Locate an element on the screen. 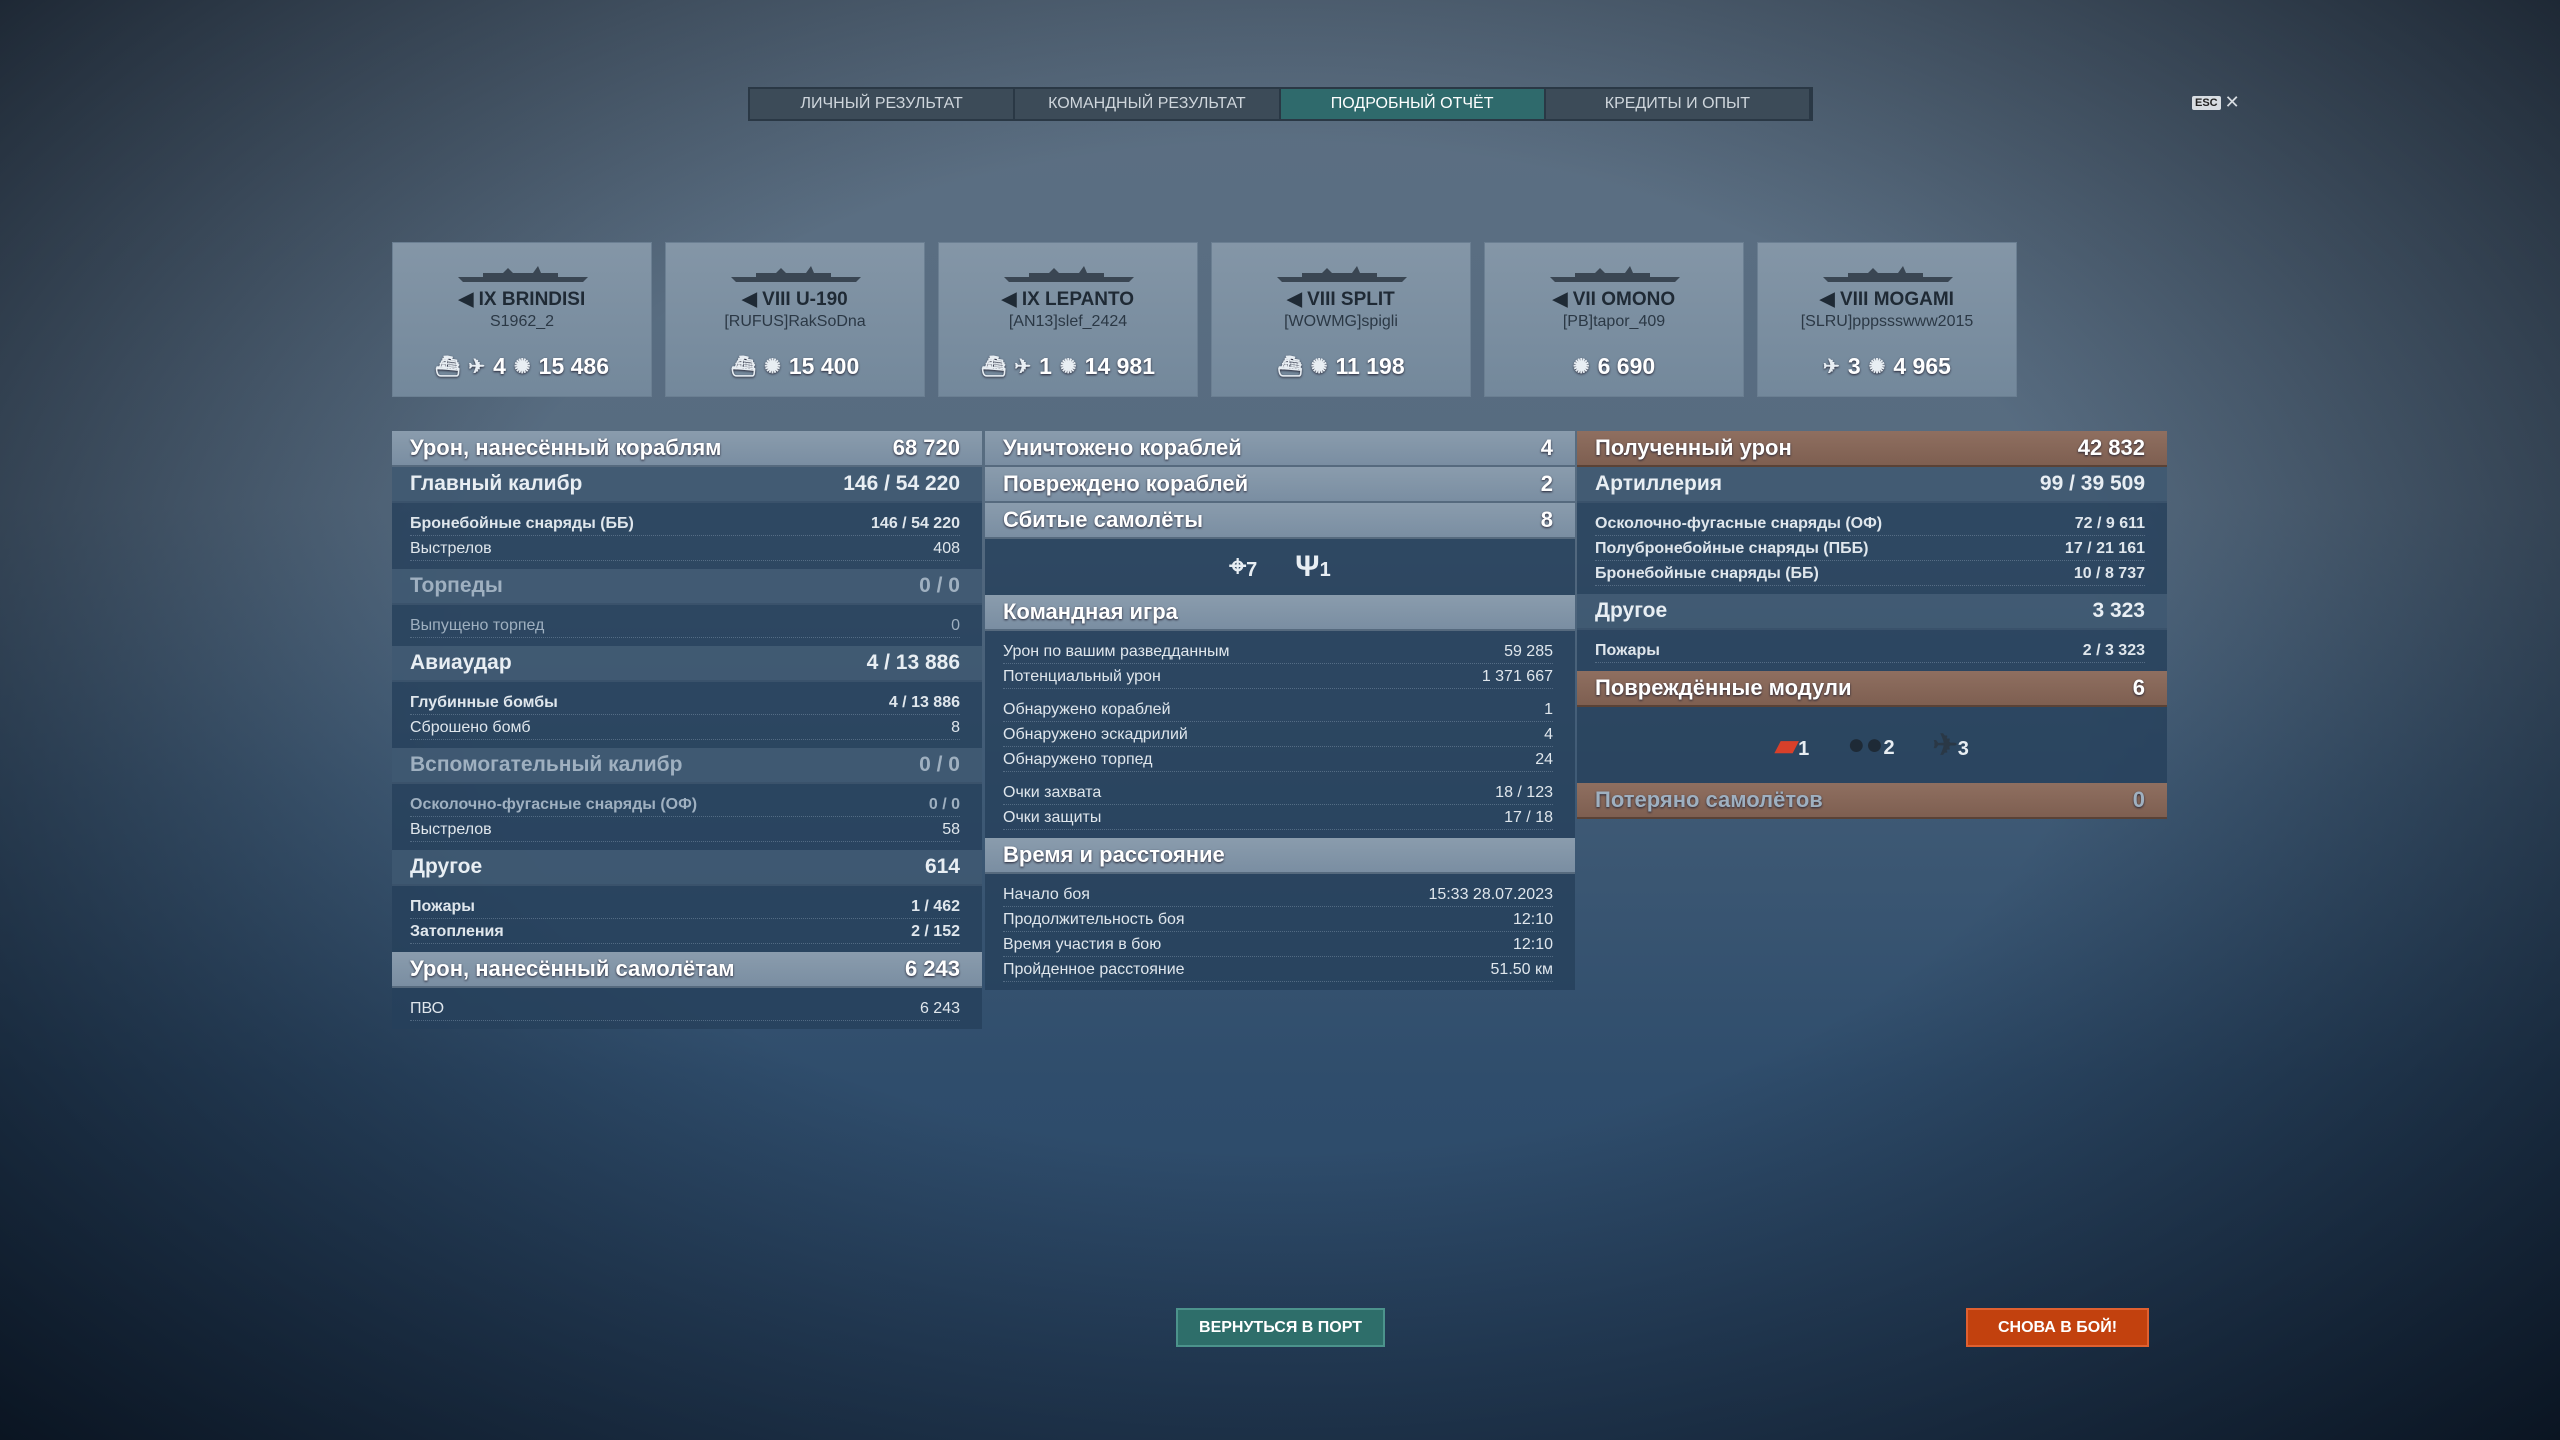  stat-value: 6 is located at coordinates (2139, 688).